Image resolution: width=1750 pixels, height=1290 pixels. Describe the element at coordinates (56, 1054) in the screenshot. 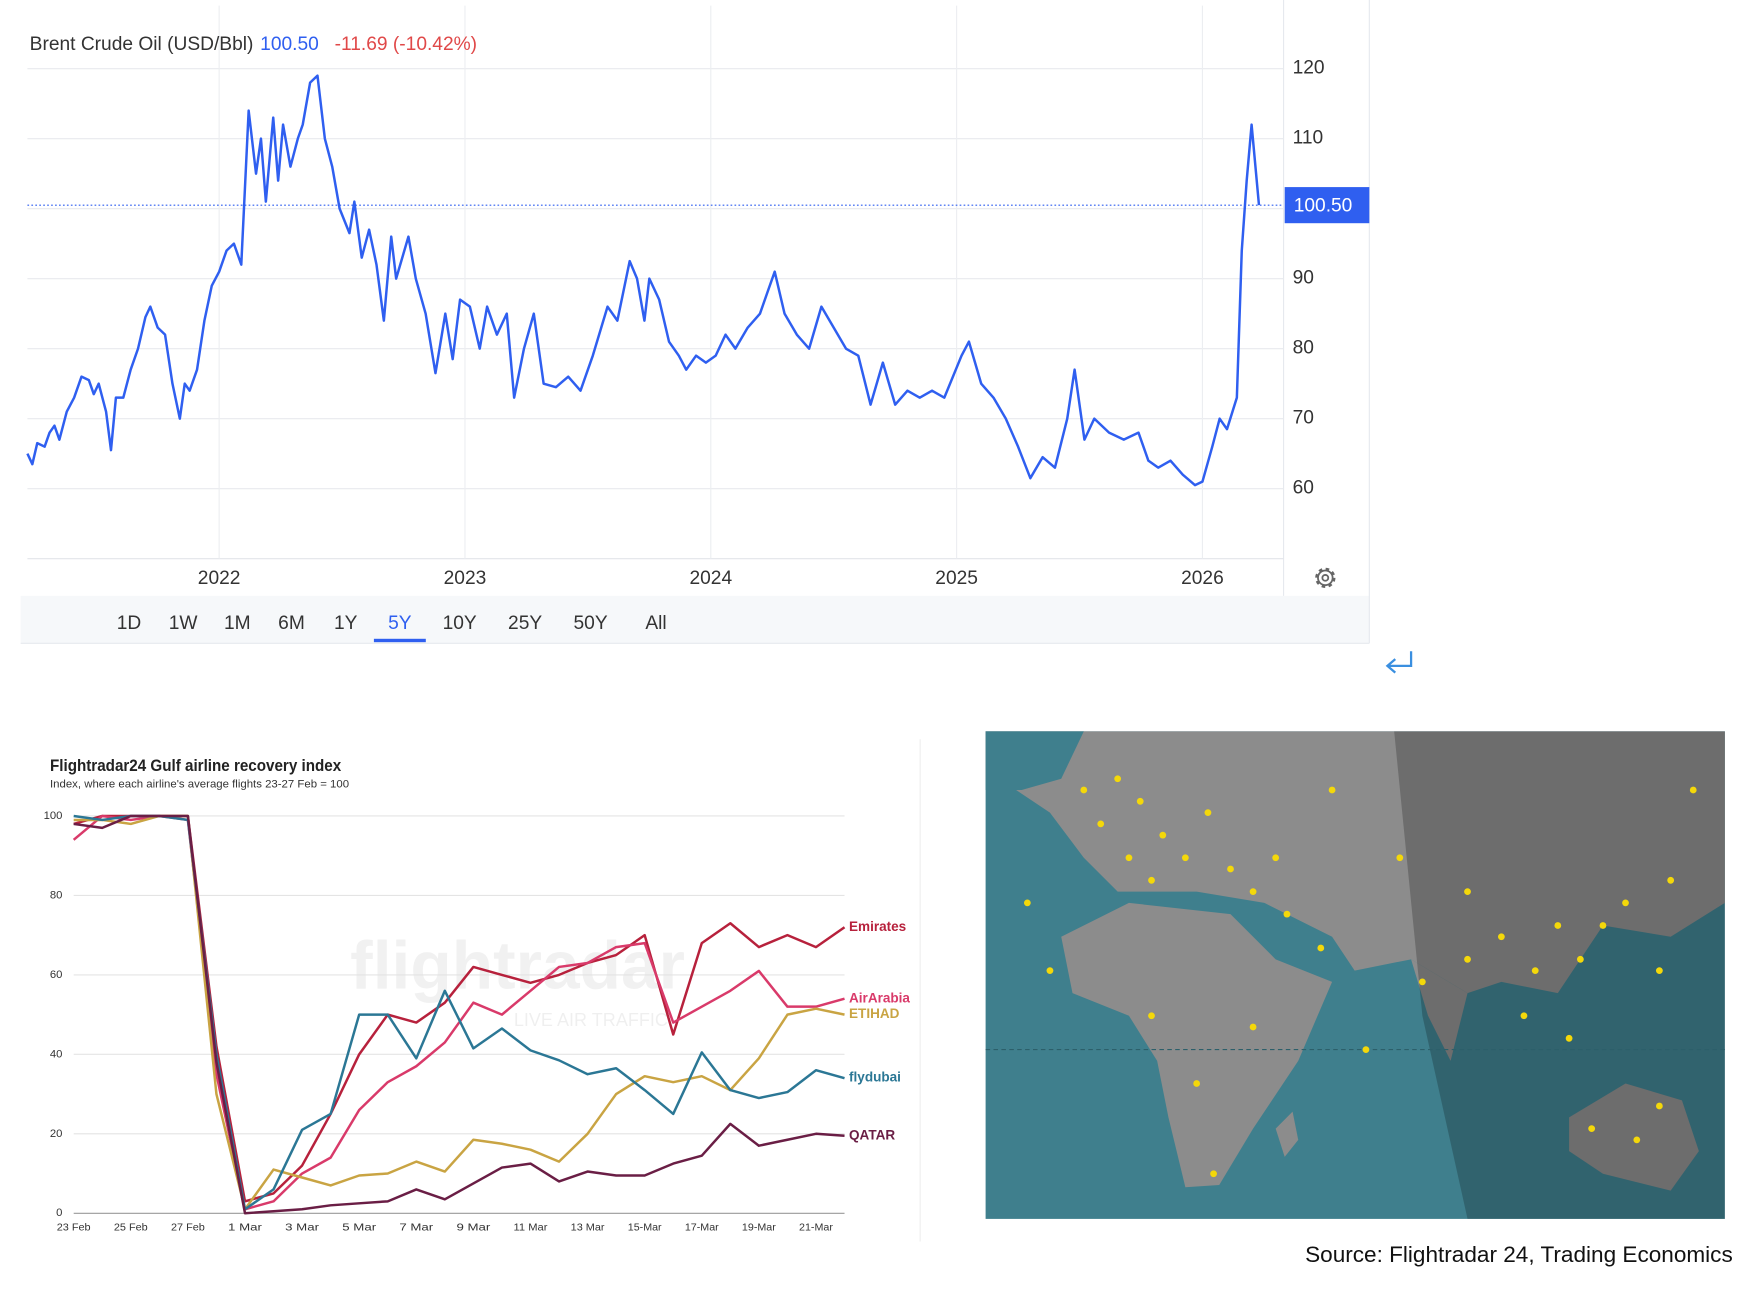

I see `y-tick-label: 40` at that location.